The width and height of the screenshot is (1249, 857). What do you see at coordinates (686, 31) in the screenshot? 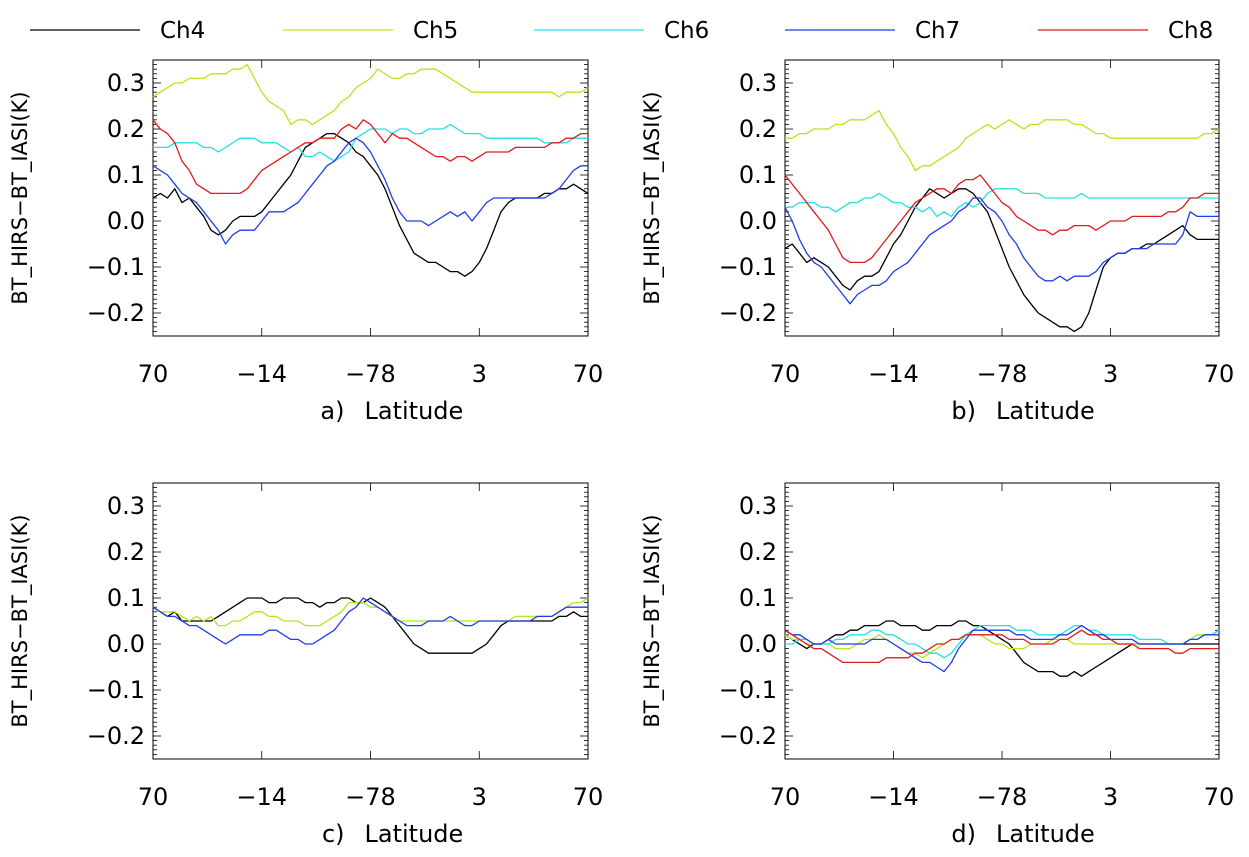
I see `legend-label-ch6: Ch6` at bounding box center [686, 31].